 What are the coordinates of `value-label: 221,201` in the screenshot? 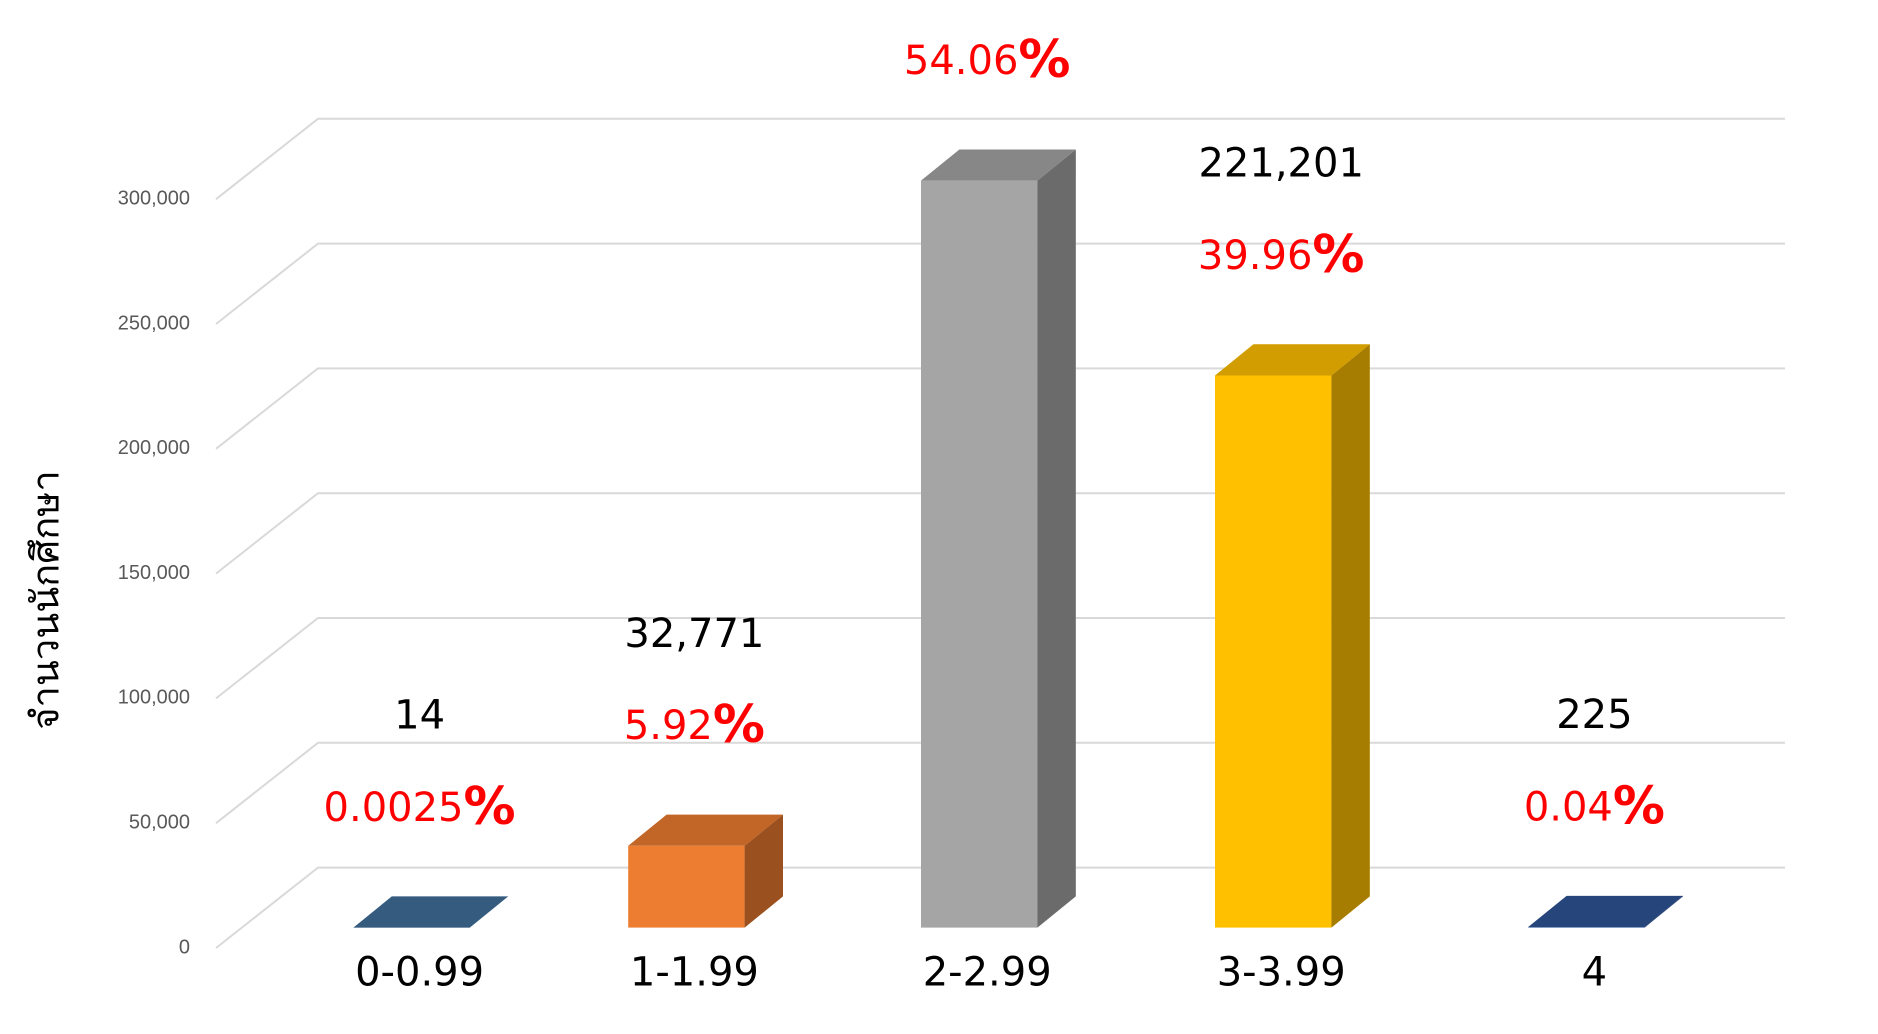 It's located at (1280, 163).